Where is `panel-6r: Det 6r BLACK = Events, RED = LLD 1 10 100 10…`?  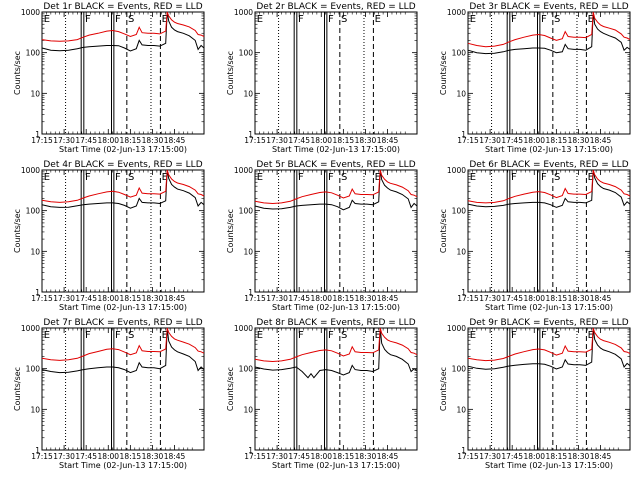
panel-6r: Det 6r BLACK = Events, RED = LLD 1 10 100 10… is located at coordinates (535, 236).